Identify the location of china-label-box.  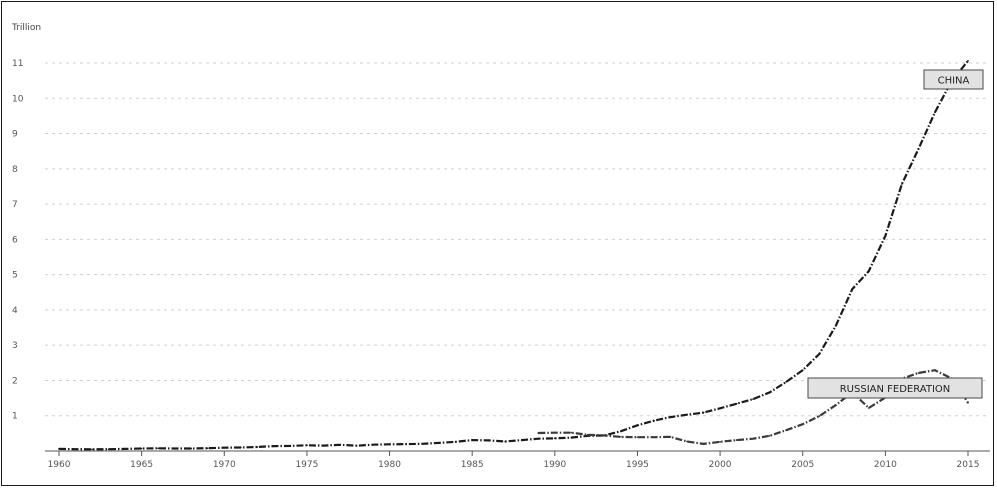
(953, 79).